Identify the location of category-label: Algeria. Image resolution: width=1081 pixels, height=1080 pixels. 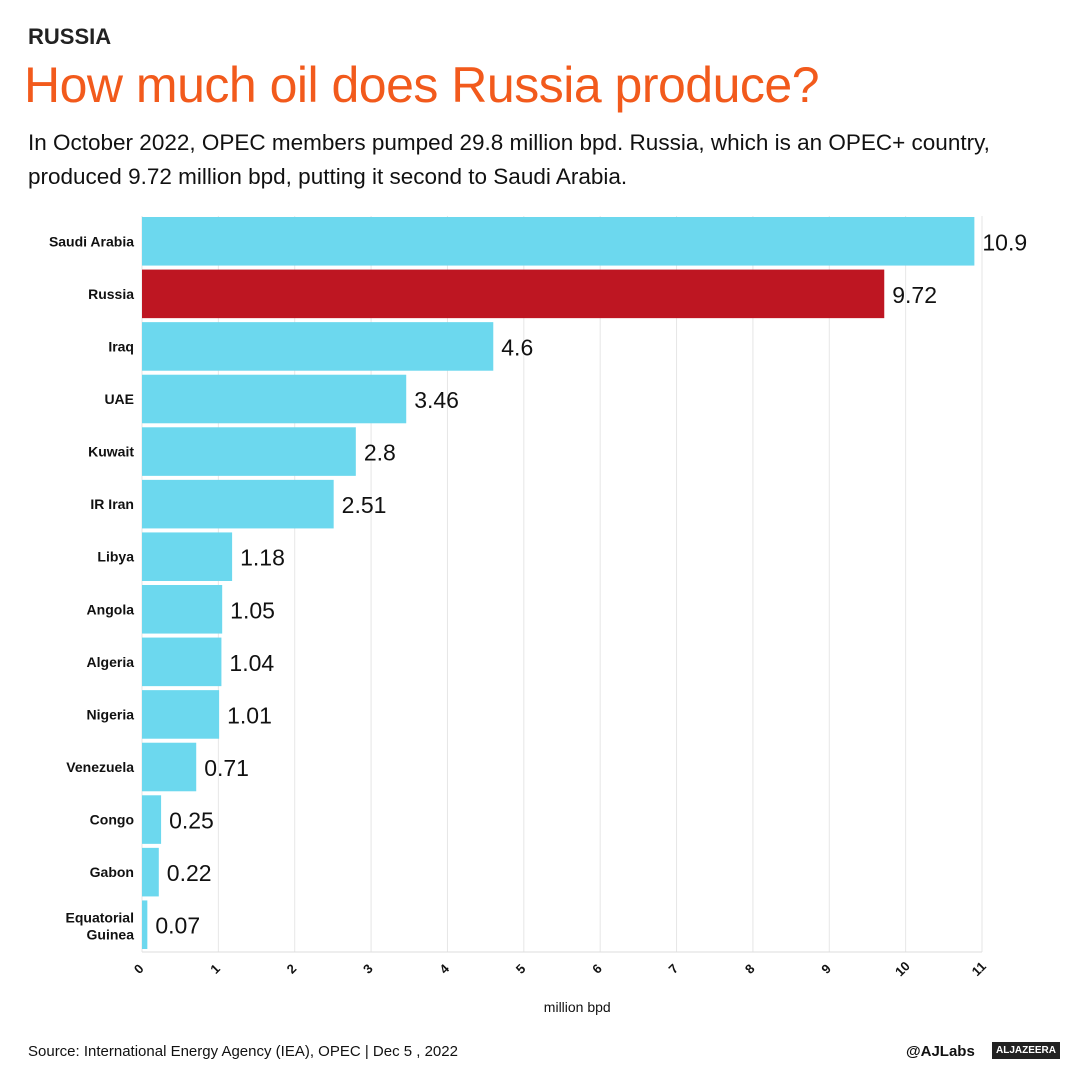
(111, 662).